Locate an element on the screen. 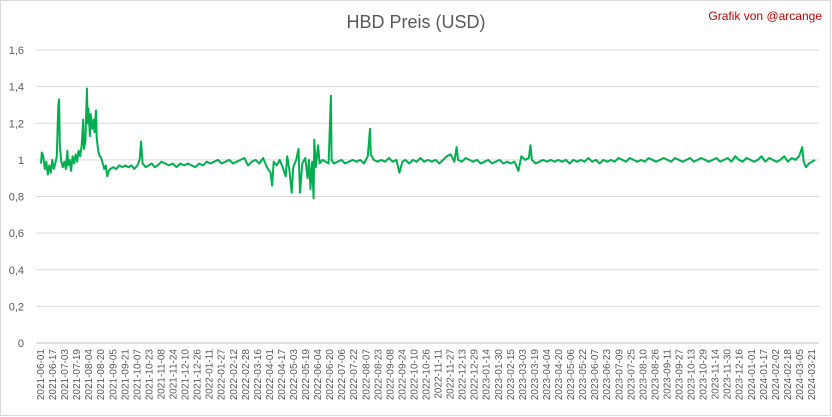 Image resolution: width=832 pixels, height=417 pixels. x-tick-label: 2021-09-21 is located at coordinates (125, 375).